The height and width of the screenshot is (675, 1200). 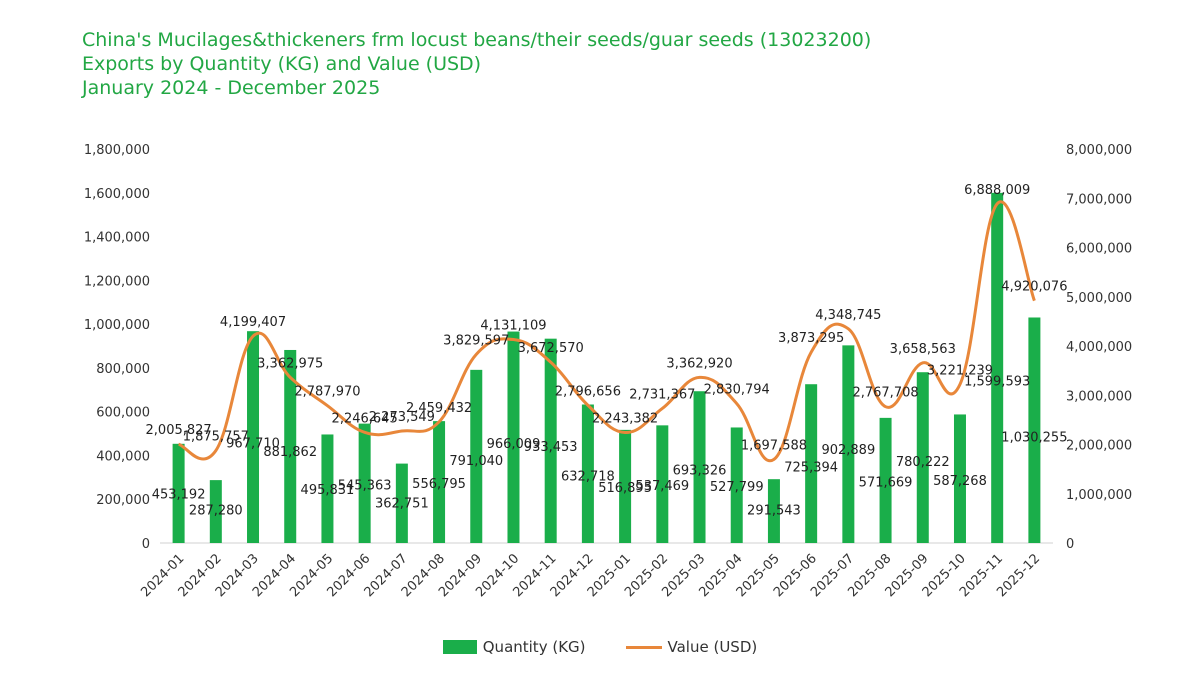 I want to click on y-right-tick-label: 6,000,000, so click(x=1099, y=249).